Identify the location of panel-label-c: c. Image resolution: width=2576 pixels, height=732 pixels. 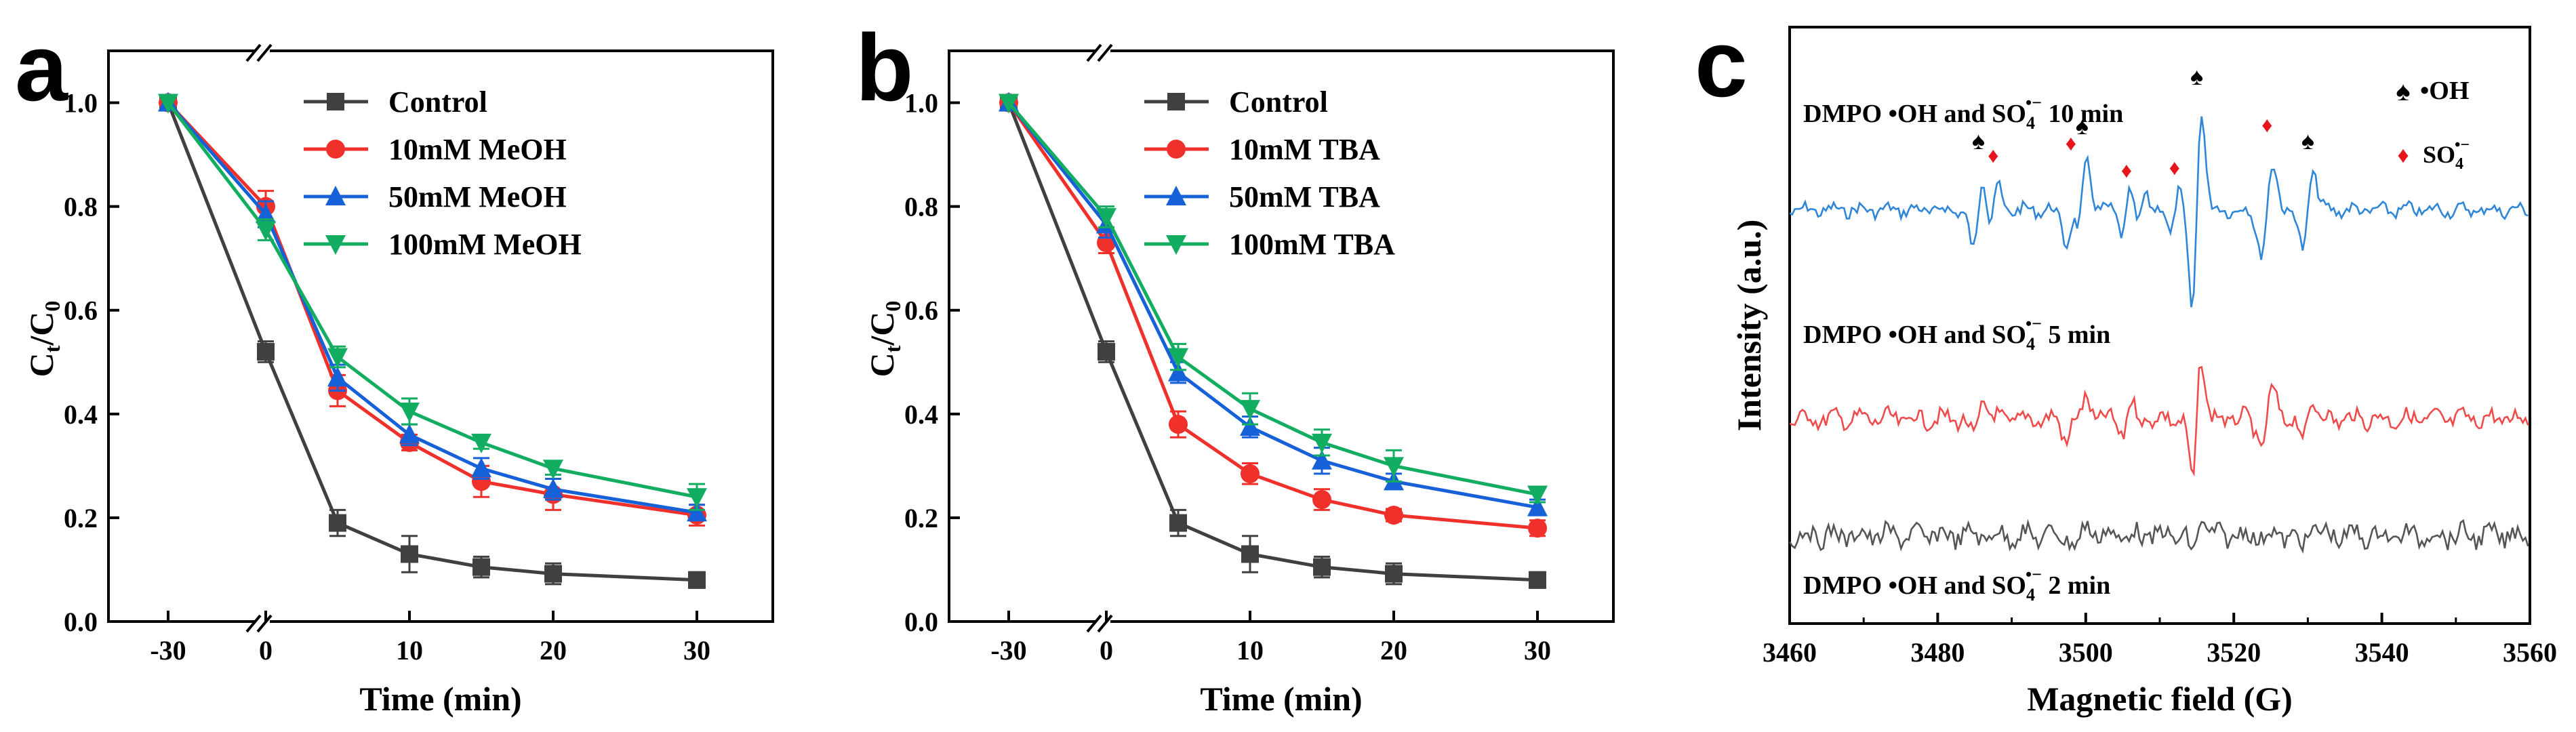
(1721, 64).